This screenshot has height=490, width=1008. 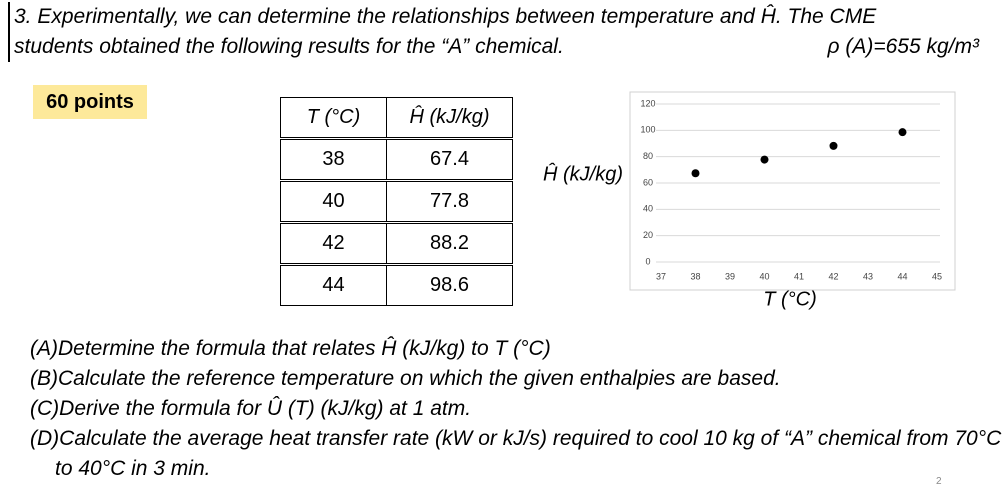 I want to click on column-header: T (°C), so click(x=333, y=118).